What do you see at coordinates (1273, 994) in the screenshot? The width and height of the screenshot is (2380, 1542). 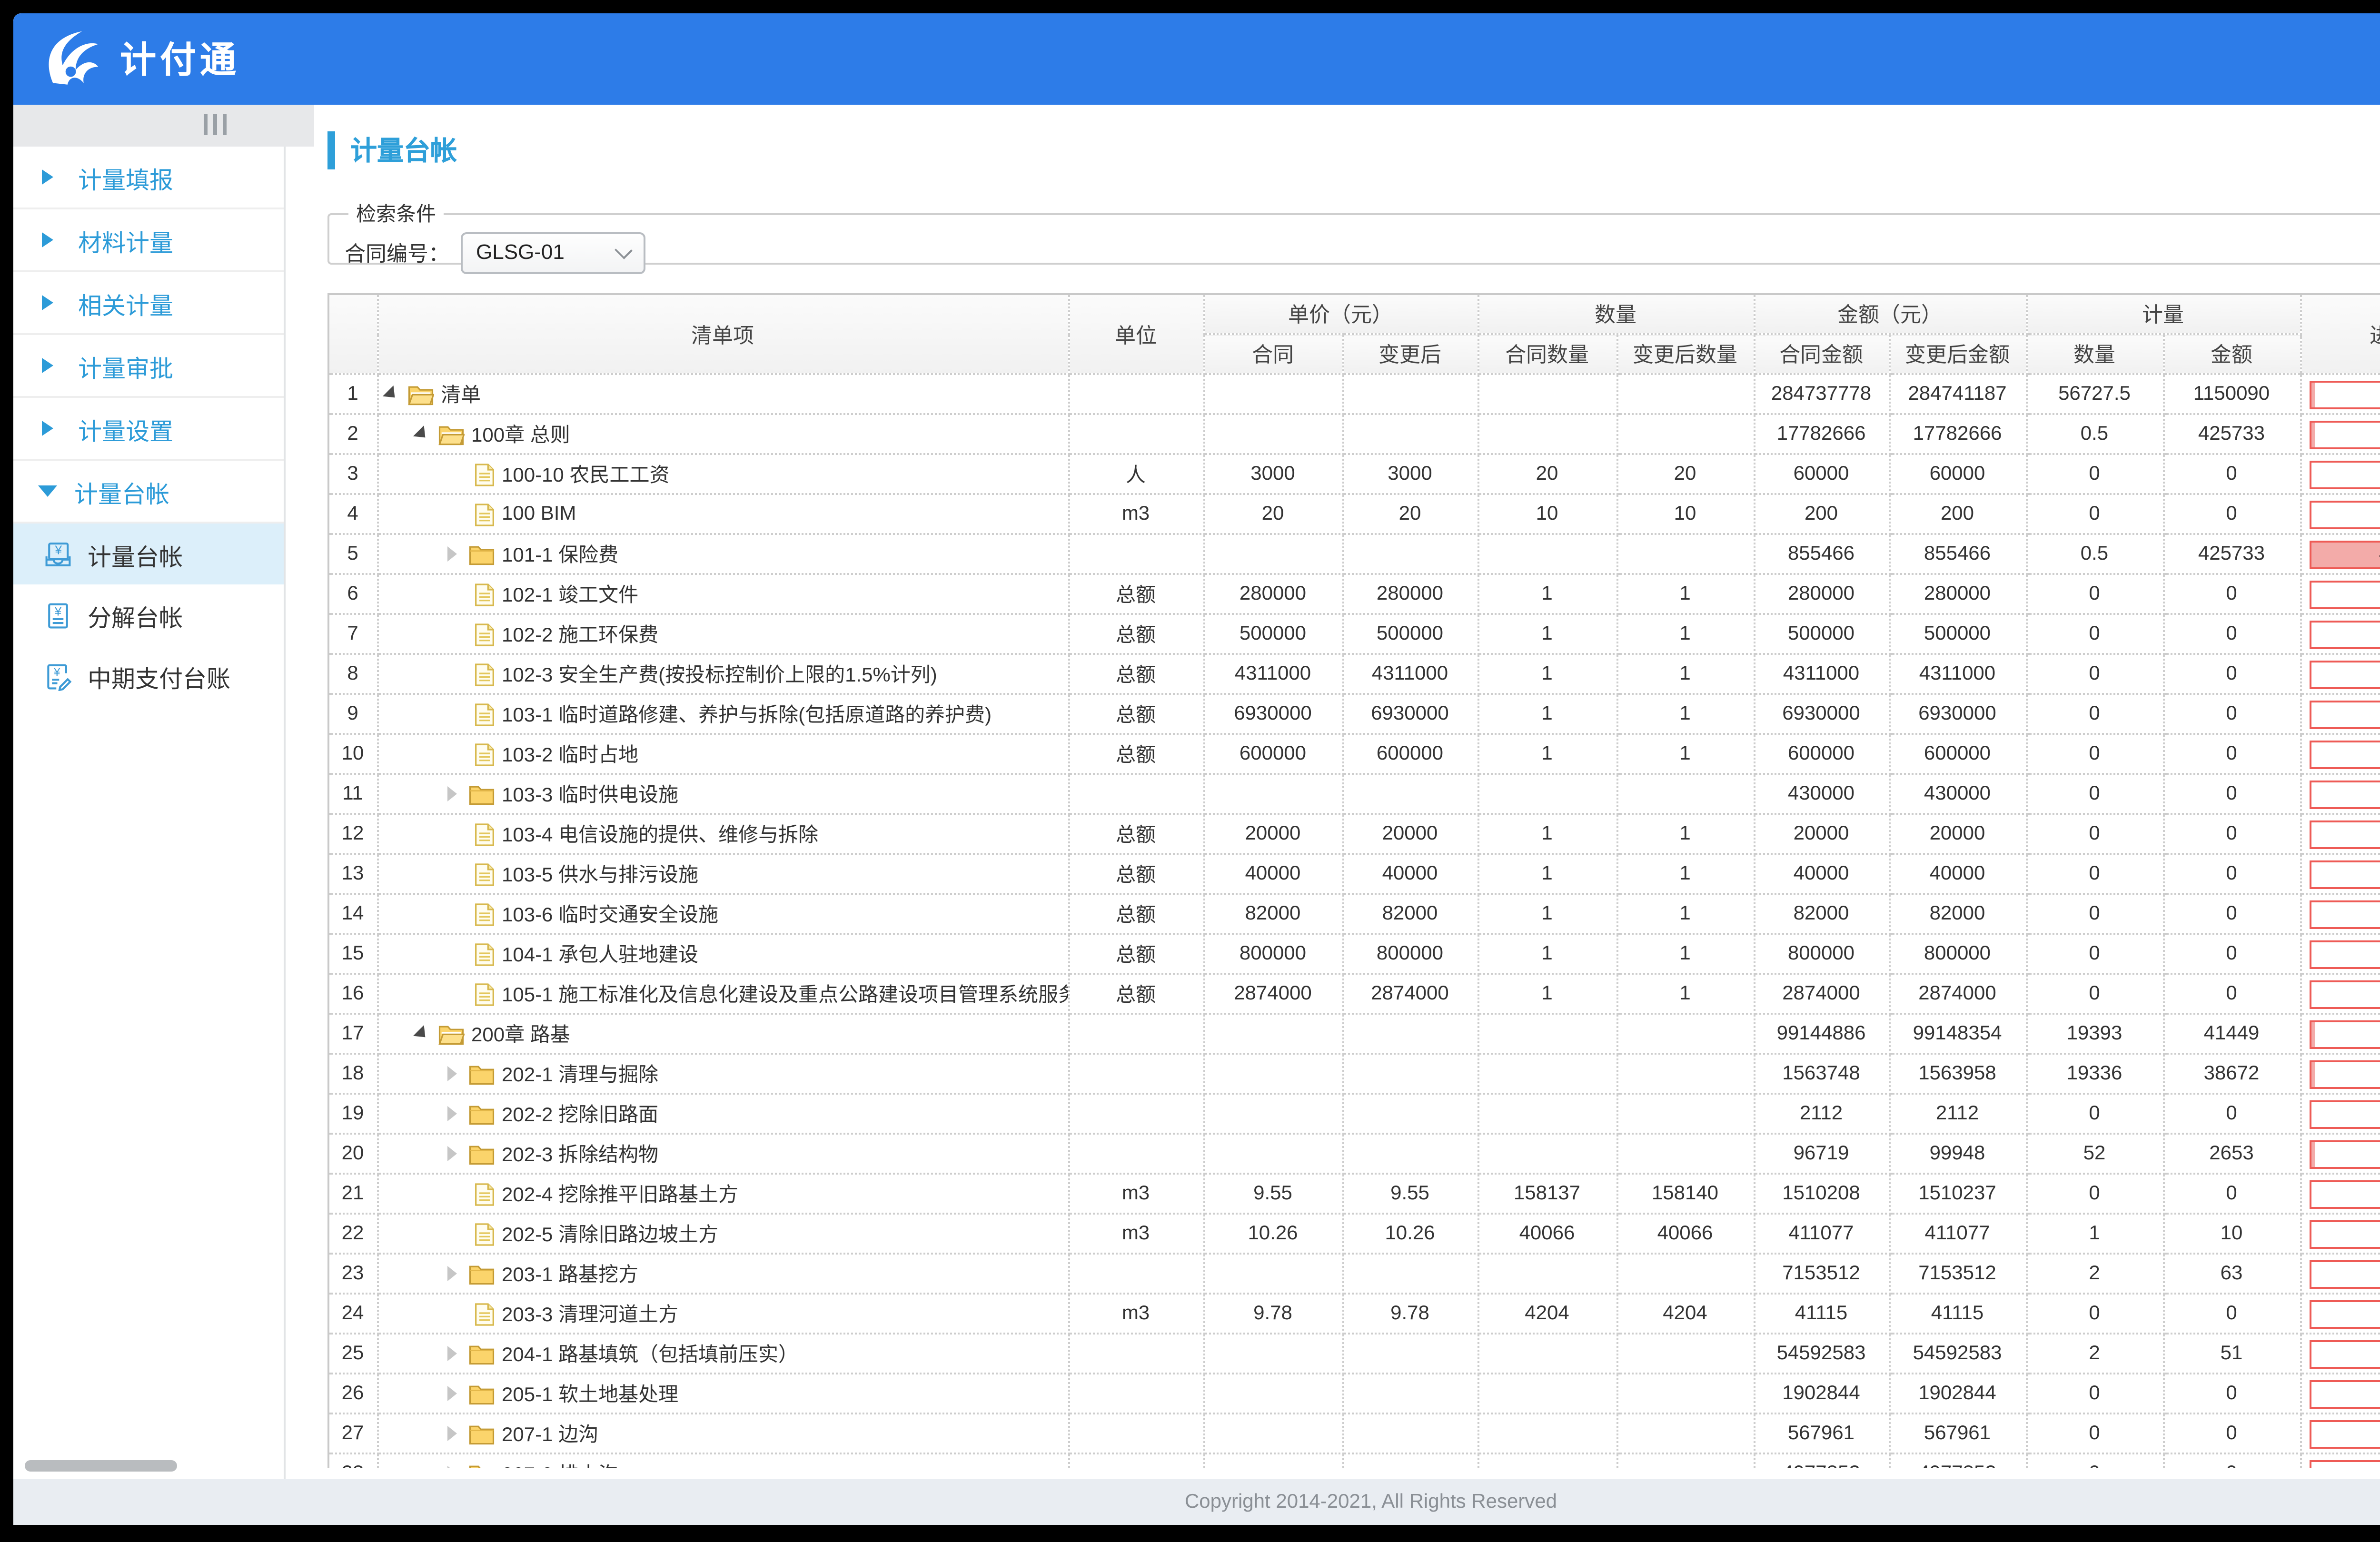 I see `price-contract-cell: 2874000` at bounding box center [1273, 994].